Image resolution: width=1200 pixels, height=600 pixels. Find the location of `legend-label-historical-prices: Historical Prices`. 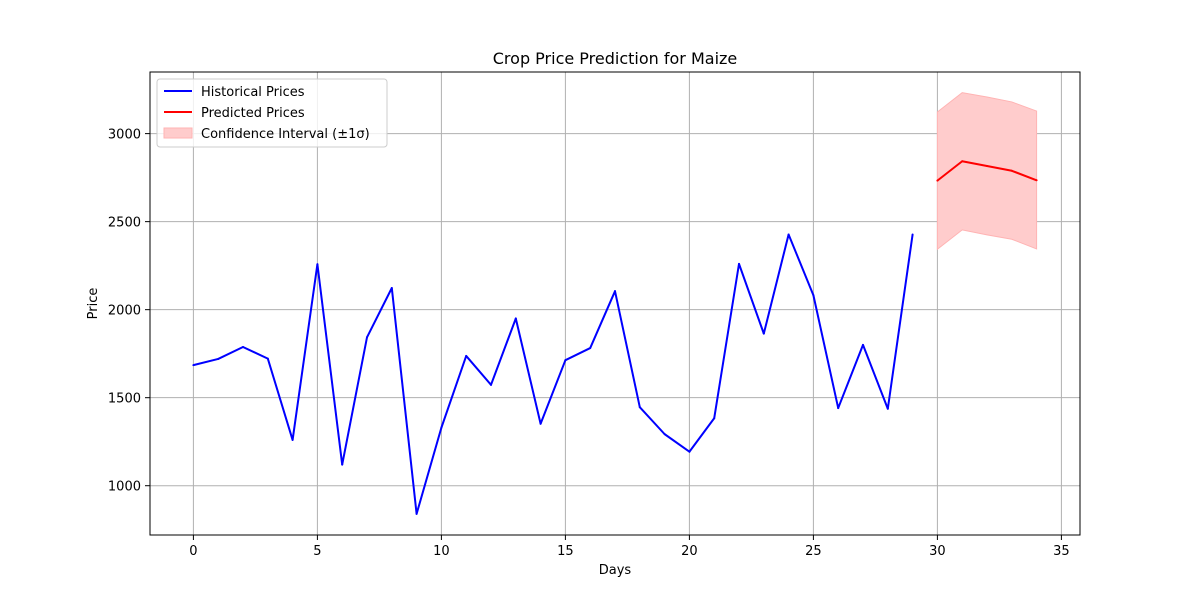

legend-label-historical-prices: Historical Prices is located at coordinates (253, 92).